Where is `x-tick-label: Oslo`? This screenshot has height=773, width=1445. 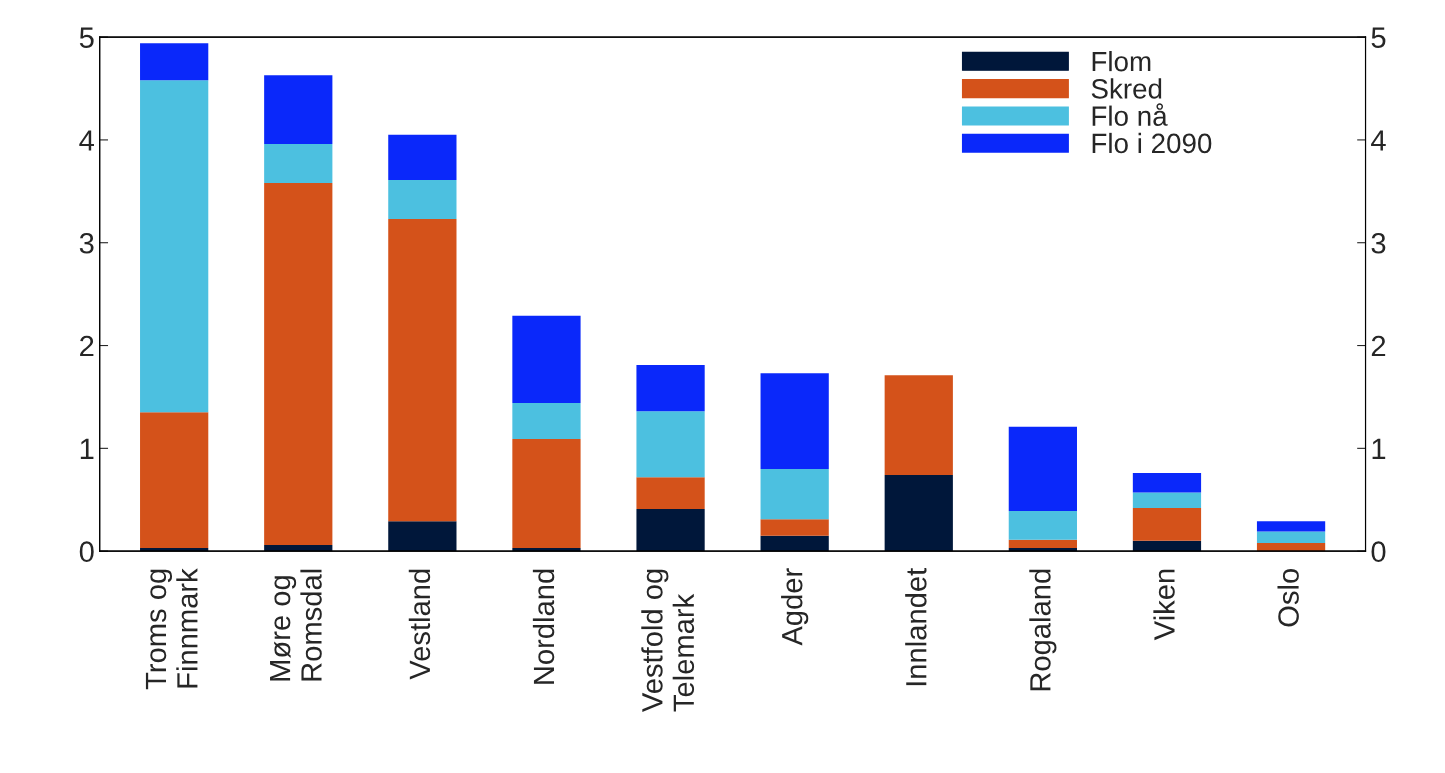
x-tick-label: Oslo is located at coordinates (1288, 598).